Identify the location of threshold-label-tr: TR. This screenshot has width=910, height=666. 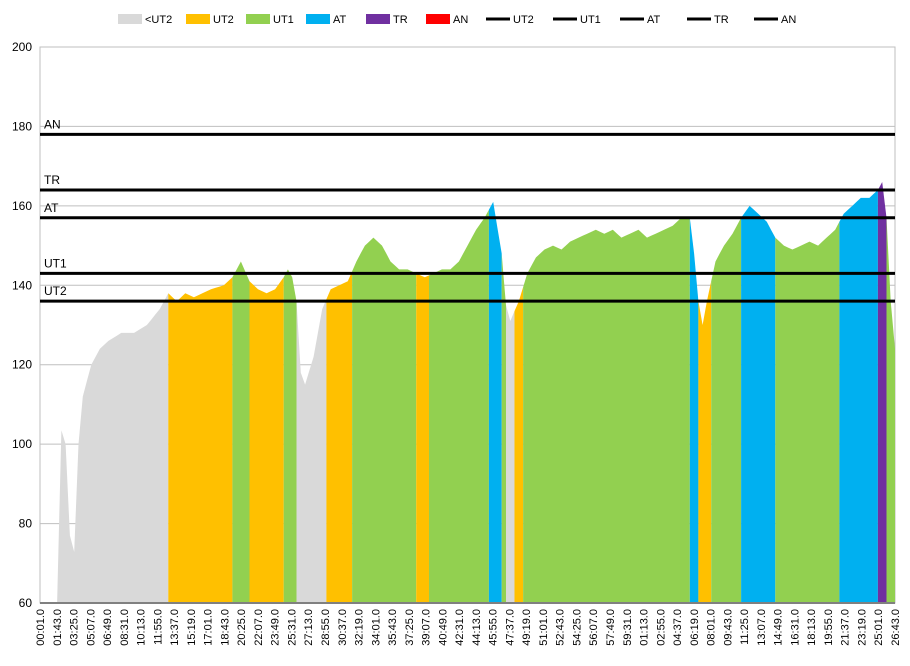
(52, 180).